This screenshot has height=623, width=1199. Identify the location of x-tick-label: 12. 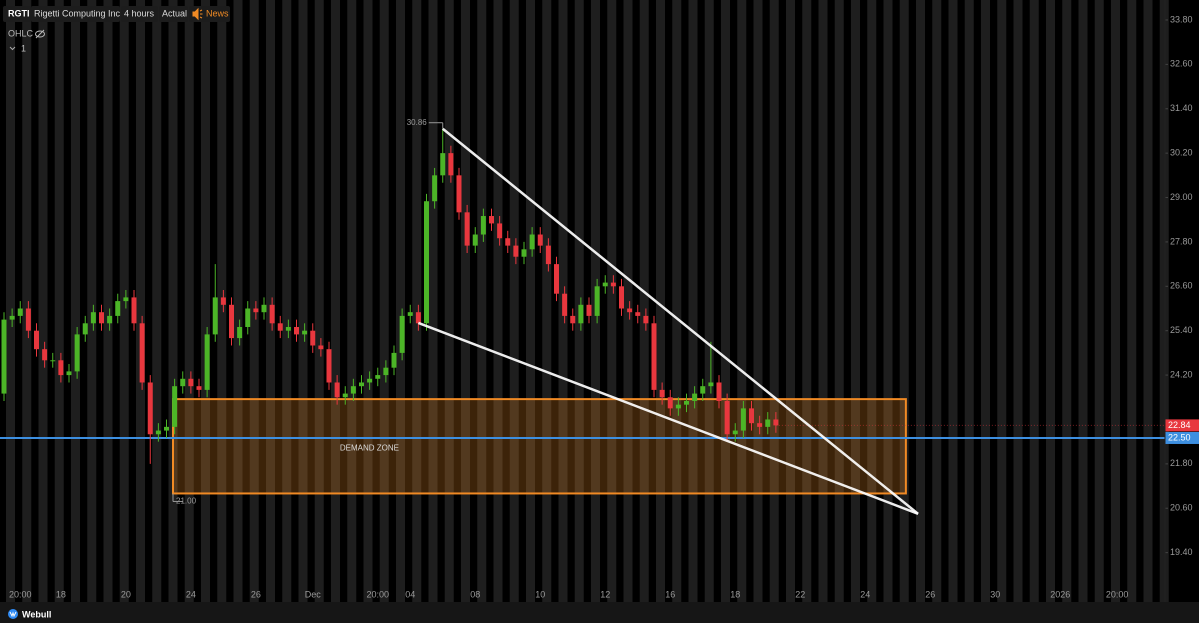
(605, 594).